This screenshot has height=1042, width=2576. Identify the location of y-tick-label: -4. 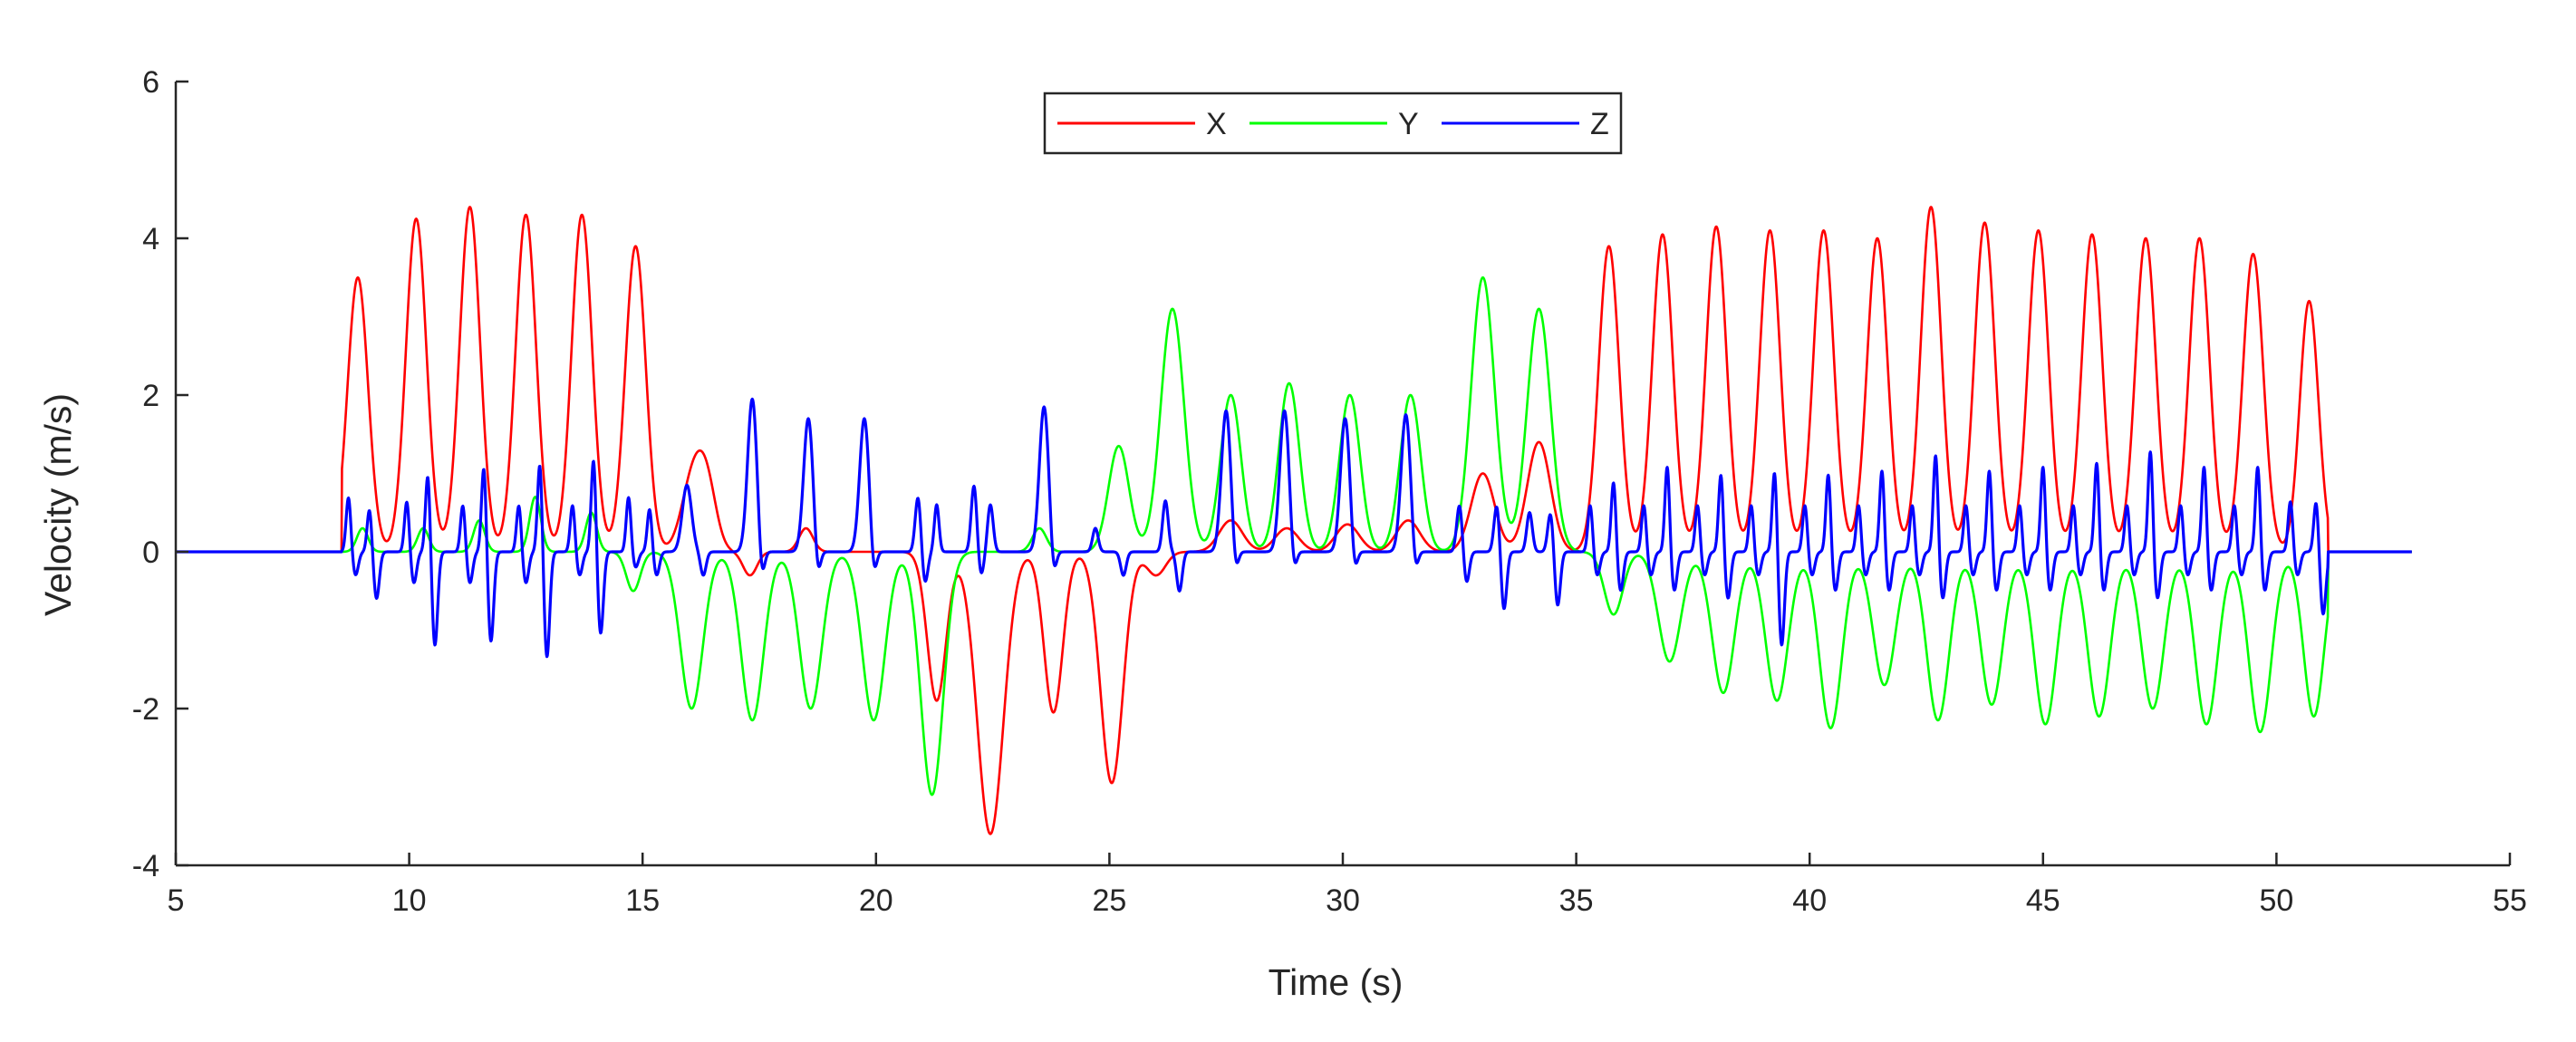
(145, 866).